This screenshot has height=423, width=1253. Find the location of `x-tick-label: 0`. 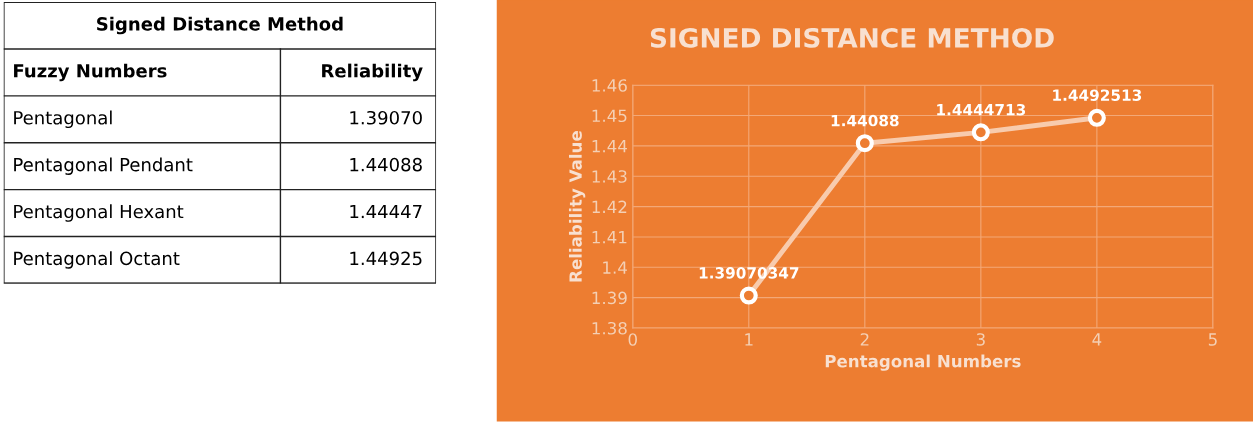

x-tick-label: 0 is located at coordinates (632, 339).